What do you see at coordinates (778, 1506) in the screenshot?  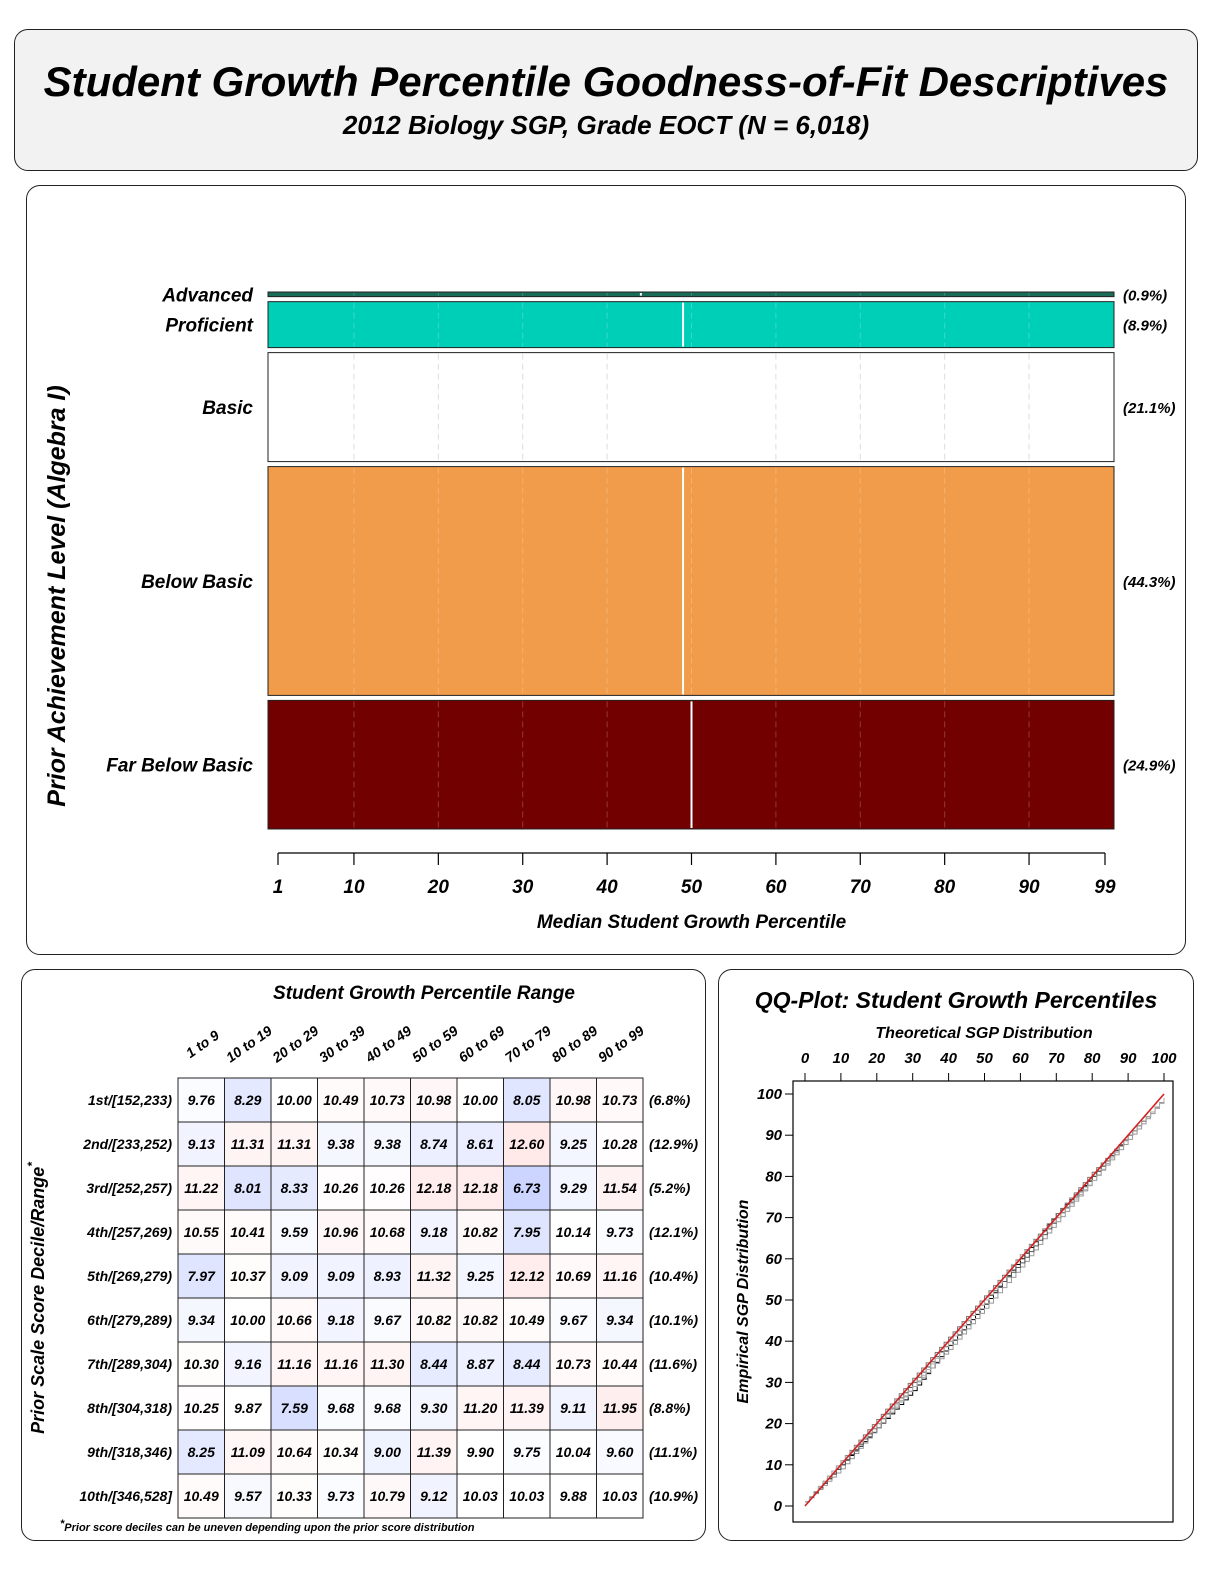 I see `y-tick-label: 0` at bounding box center [778, 1506].